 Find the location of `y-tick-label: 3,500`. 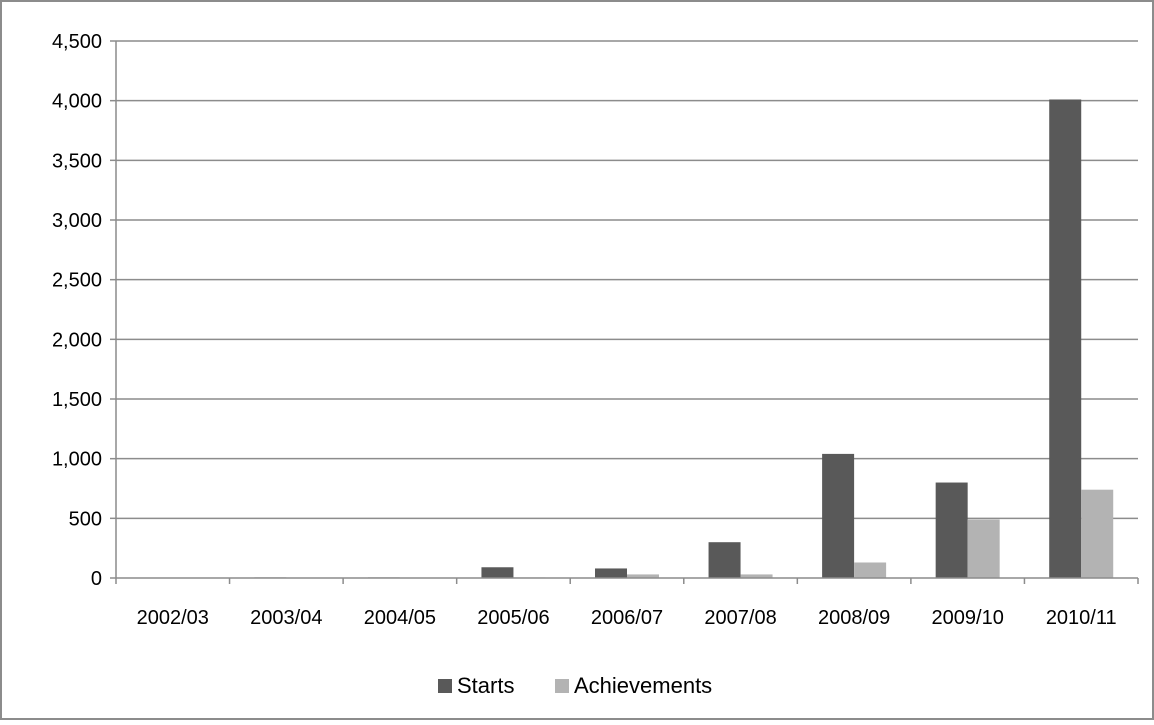

y-tick-label: 3,500 is located at coordinates (77, 161).